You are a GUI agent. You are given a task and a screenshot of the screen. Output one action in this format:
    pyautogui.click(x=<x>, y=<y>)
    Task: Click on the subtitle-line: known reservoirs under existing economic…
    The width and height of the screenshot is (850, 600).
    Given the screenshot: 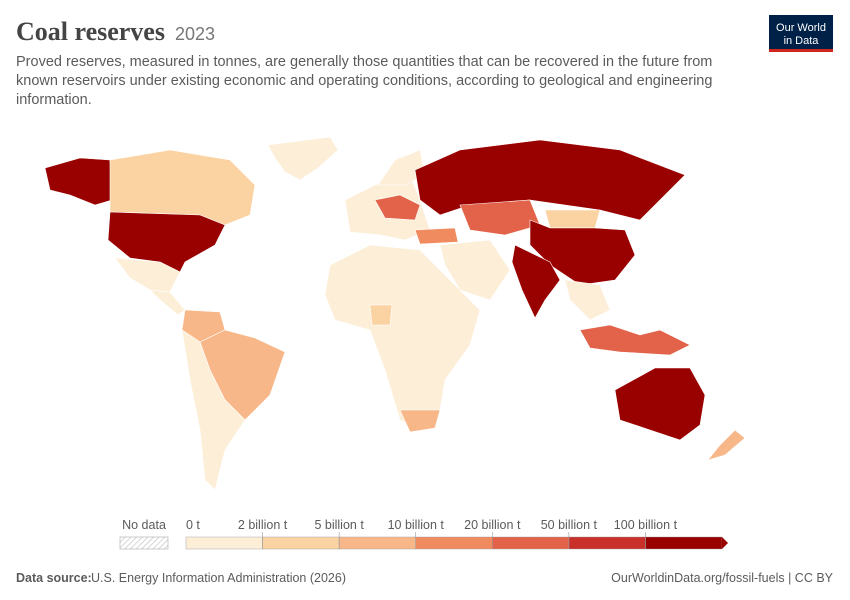 What is the action you would take?
    pyautogui.click(x=364, y=81)
    